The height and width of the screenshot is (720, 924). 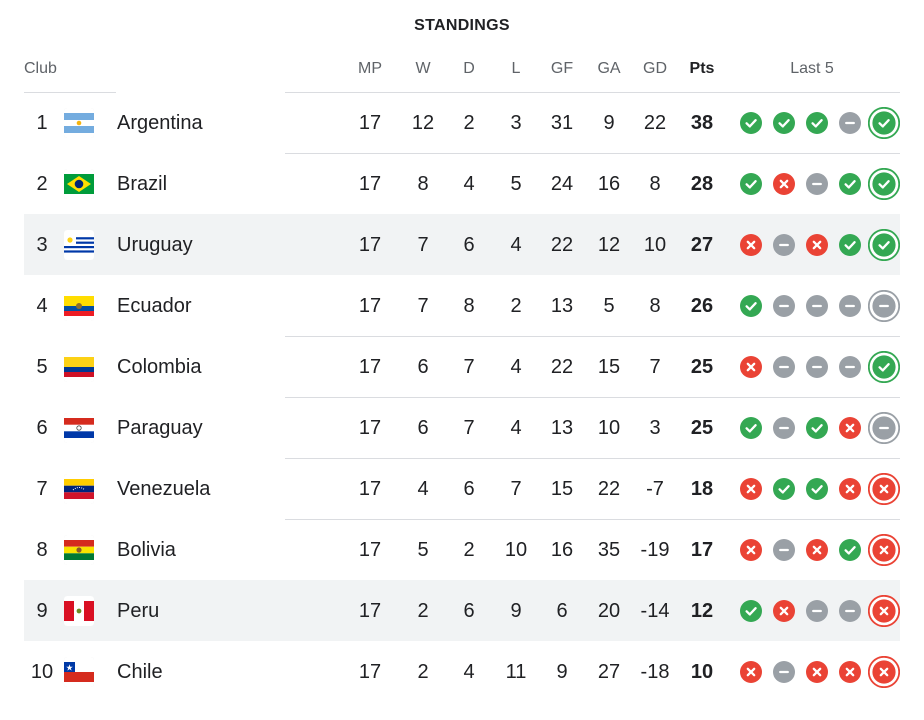 What do you see at coordinates (469, 489) in the screenshot?
I see `d-value: 6` at bounding box center [469, 489].